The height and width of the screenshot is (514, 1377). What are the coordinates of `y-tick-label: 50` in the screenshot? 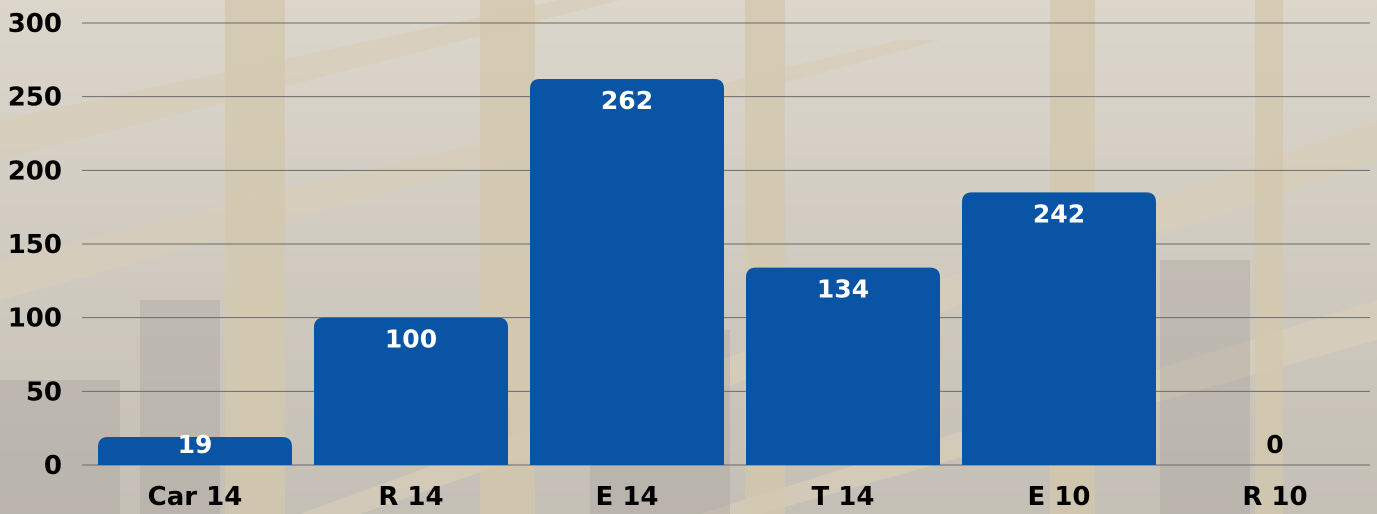 It's located at (44, 392).